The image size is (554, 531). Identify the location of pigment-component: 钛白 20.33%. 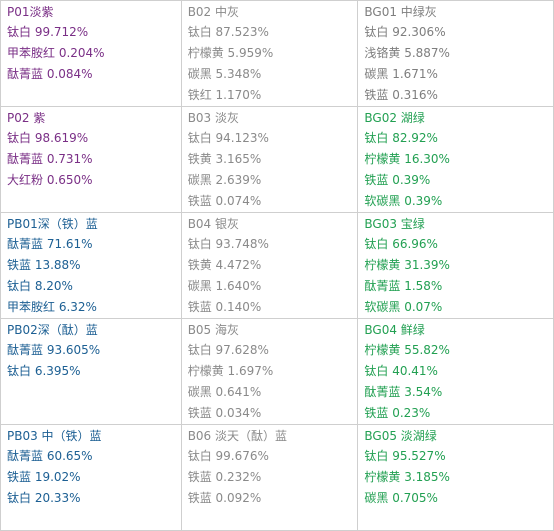
(44, 498).